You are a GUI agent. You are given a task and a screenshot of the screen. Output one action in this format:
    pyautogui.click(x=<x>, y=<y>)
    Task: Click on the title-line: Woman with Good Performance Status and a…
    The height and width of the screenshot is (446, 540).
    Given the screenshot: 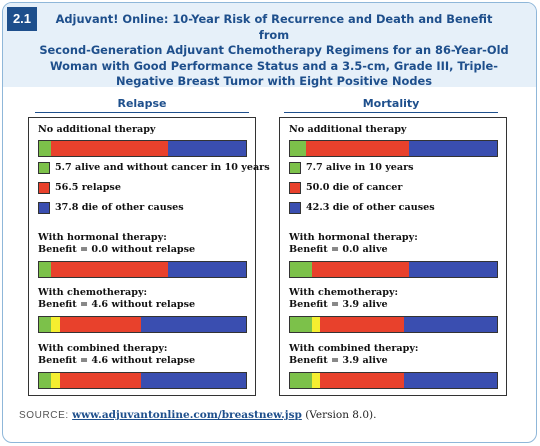 What is the action you would take?
    pyautogui.click(x=274, y=65)
    